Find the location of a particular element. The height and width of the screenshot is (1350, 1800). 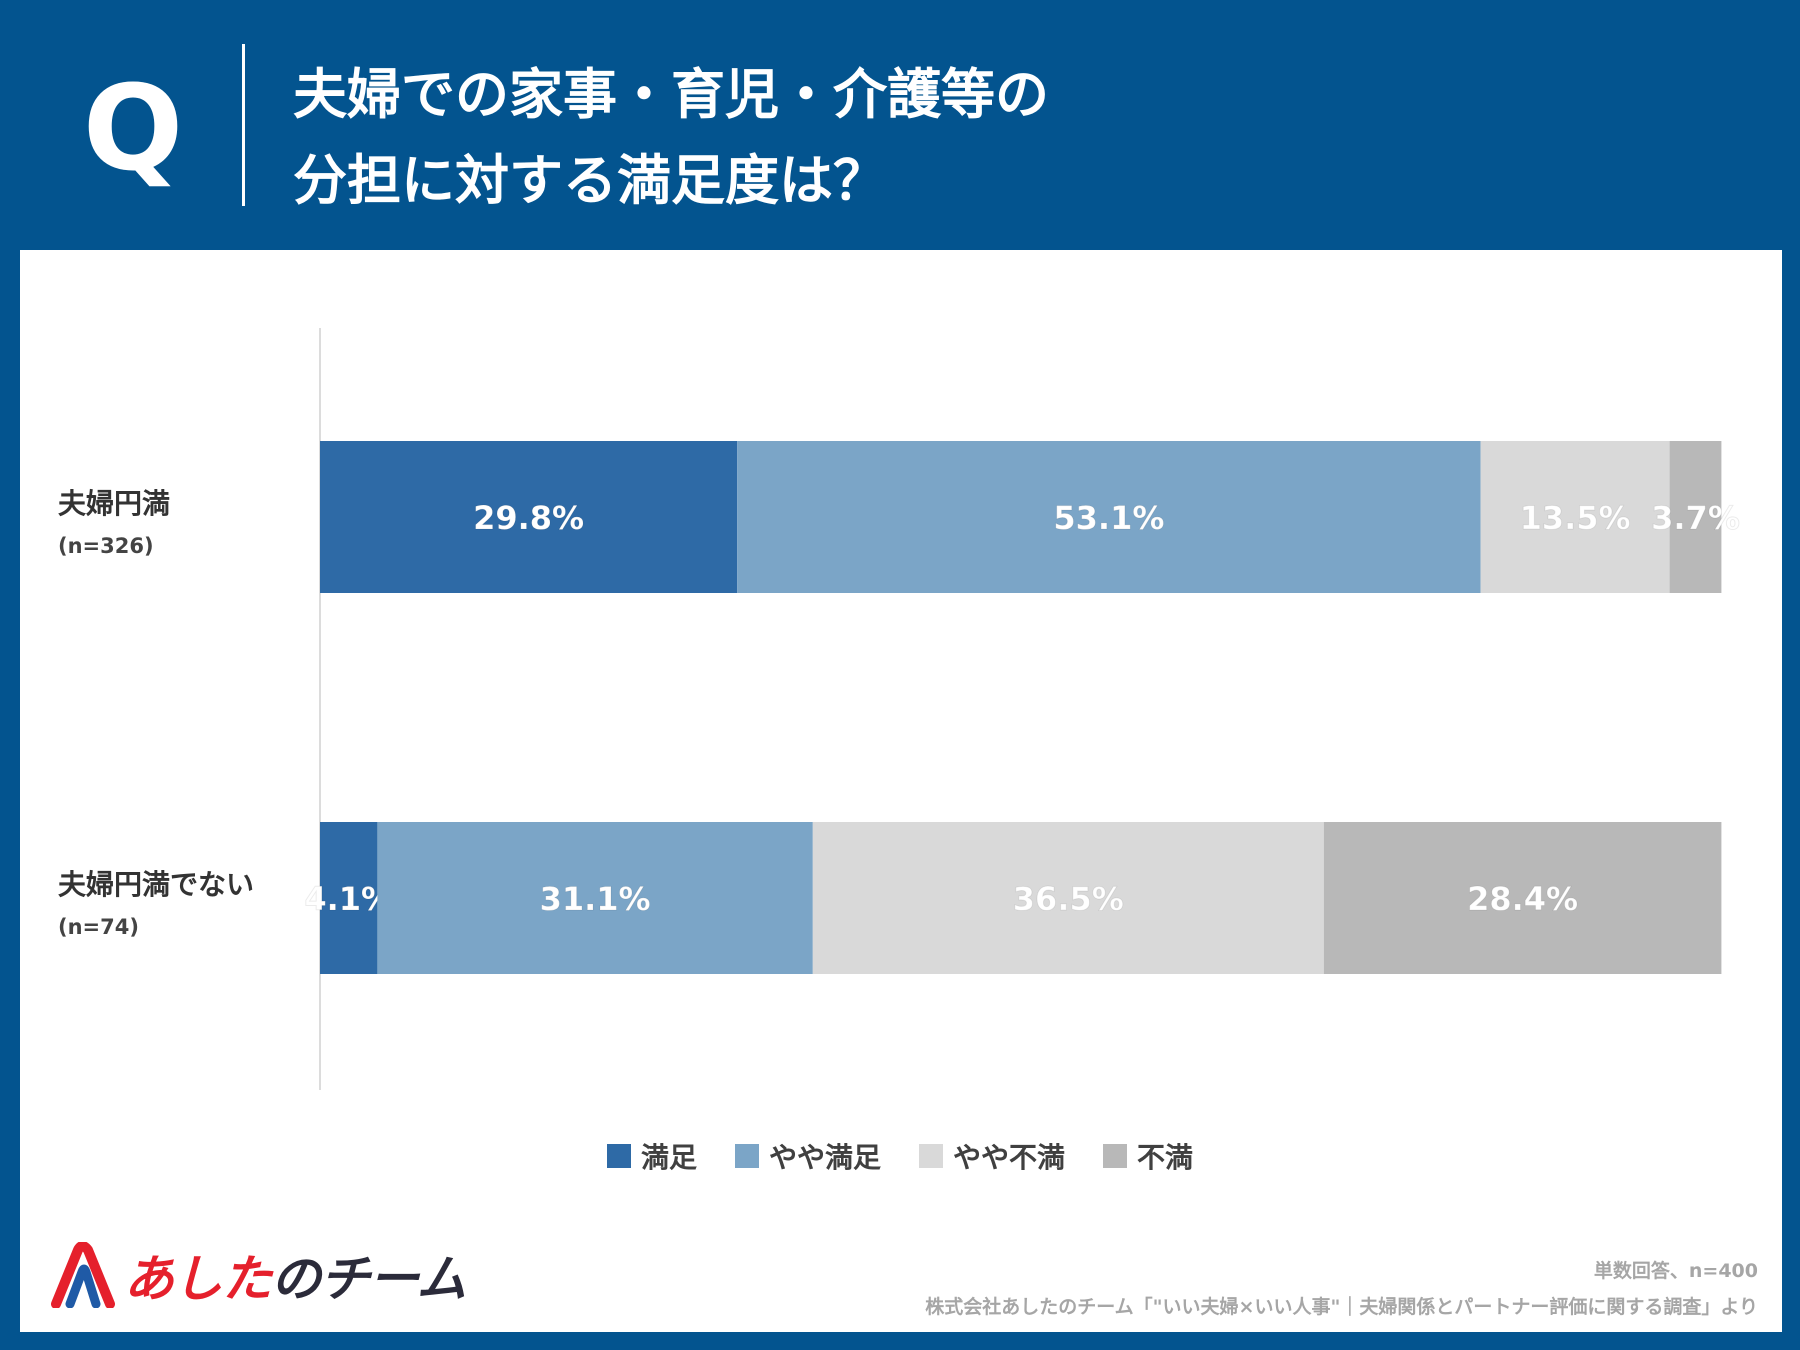

title-line-1: 夫婦での家事・育児・介護等の is located at coordinates (671, 94).